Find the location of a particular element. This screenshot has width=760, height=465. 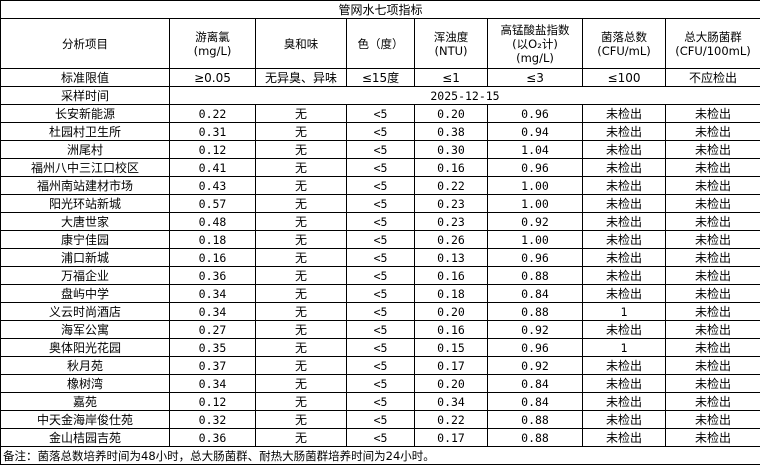

cell-value: 1.04 is located at coordinates (535, 150).